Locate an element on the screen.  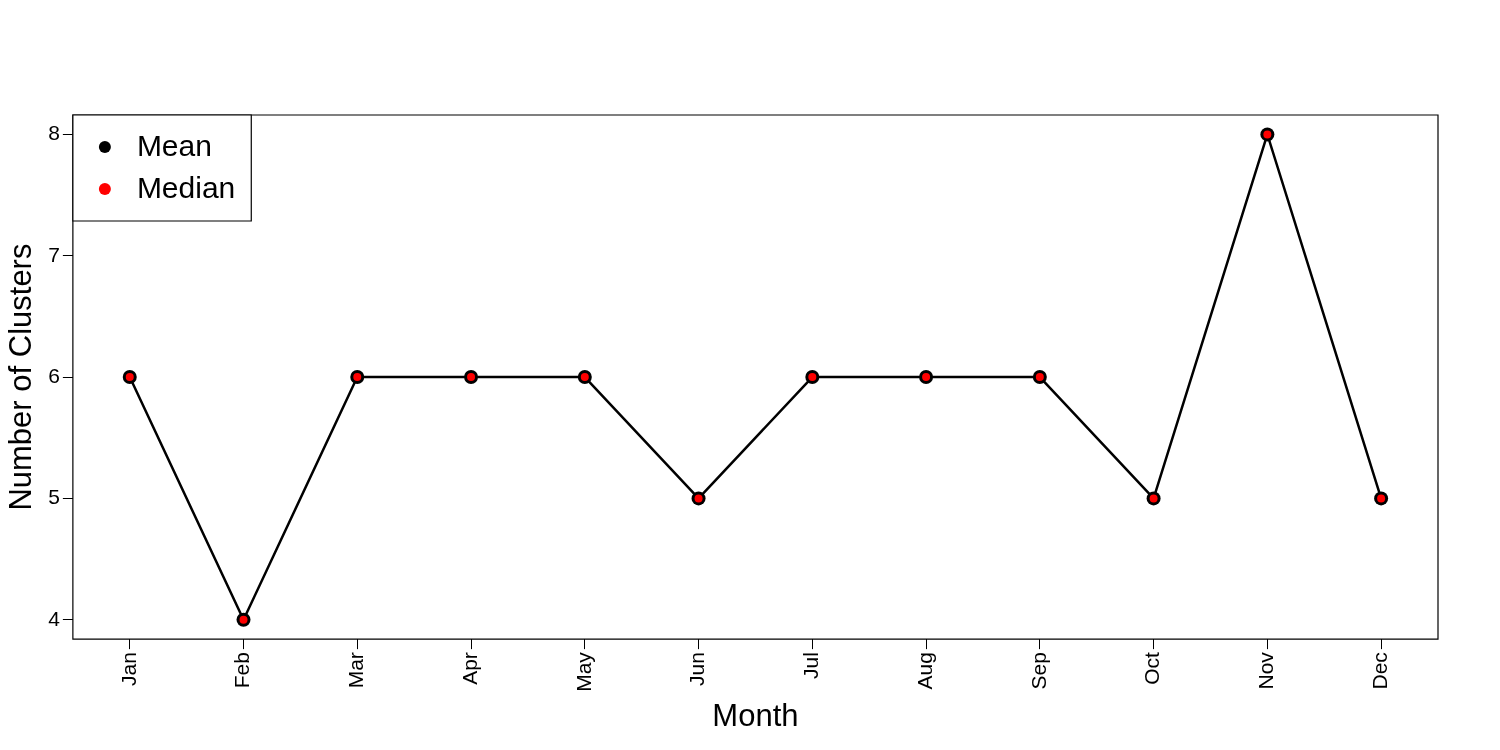
x-tick-label: Jun is located at coordinates (697, 669).